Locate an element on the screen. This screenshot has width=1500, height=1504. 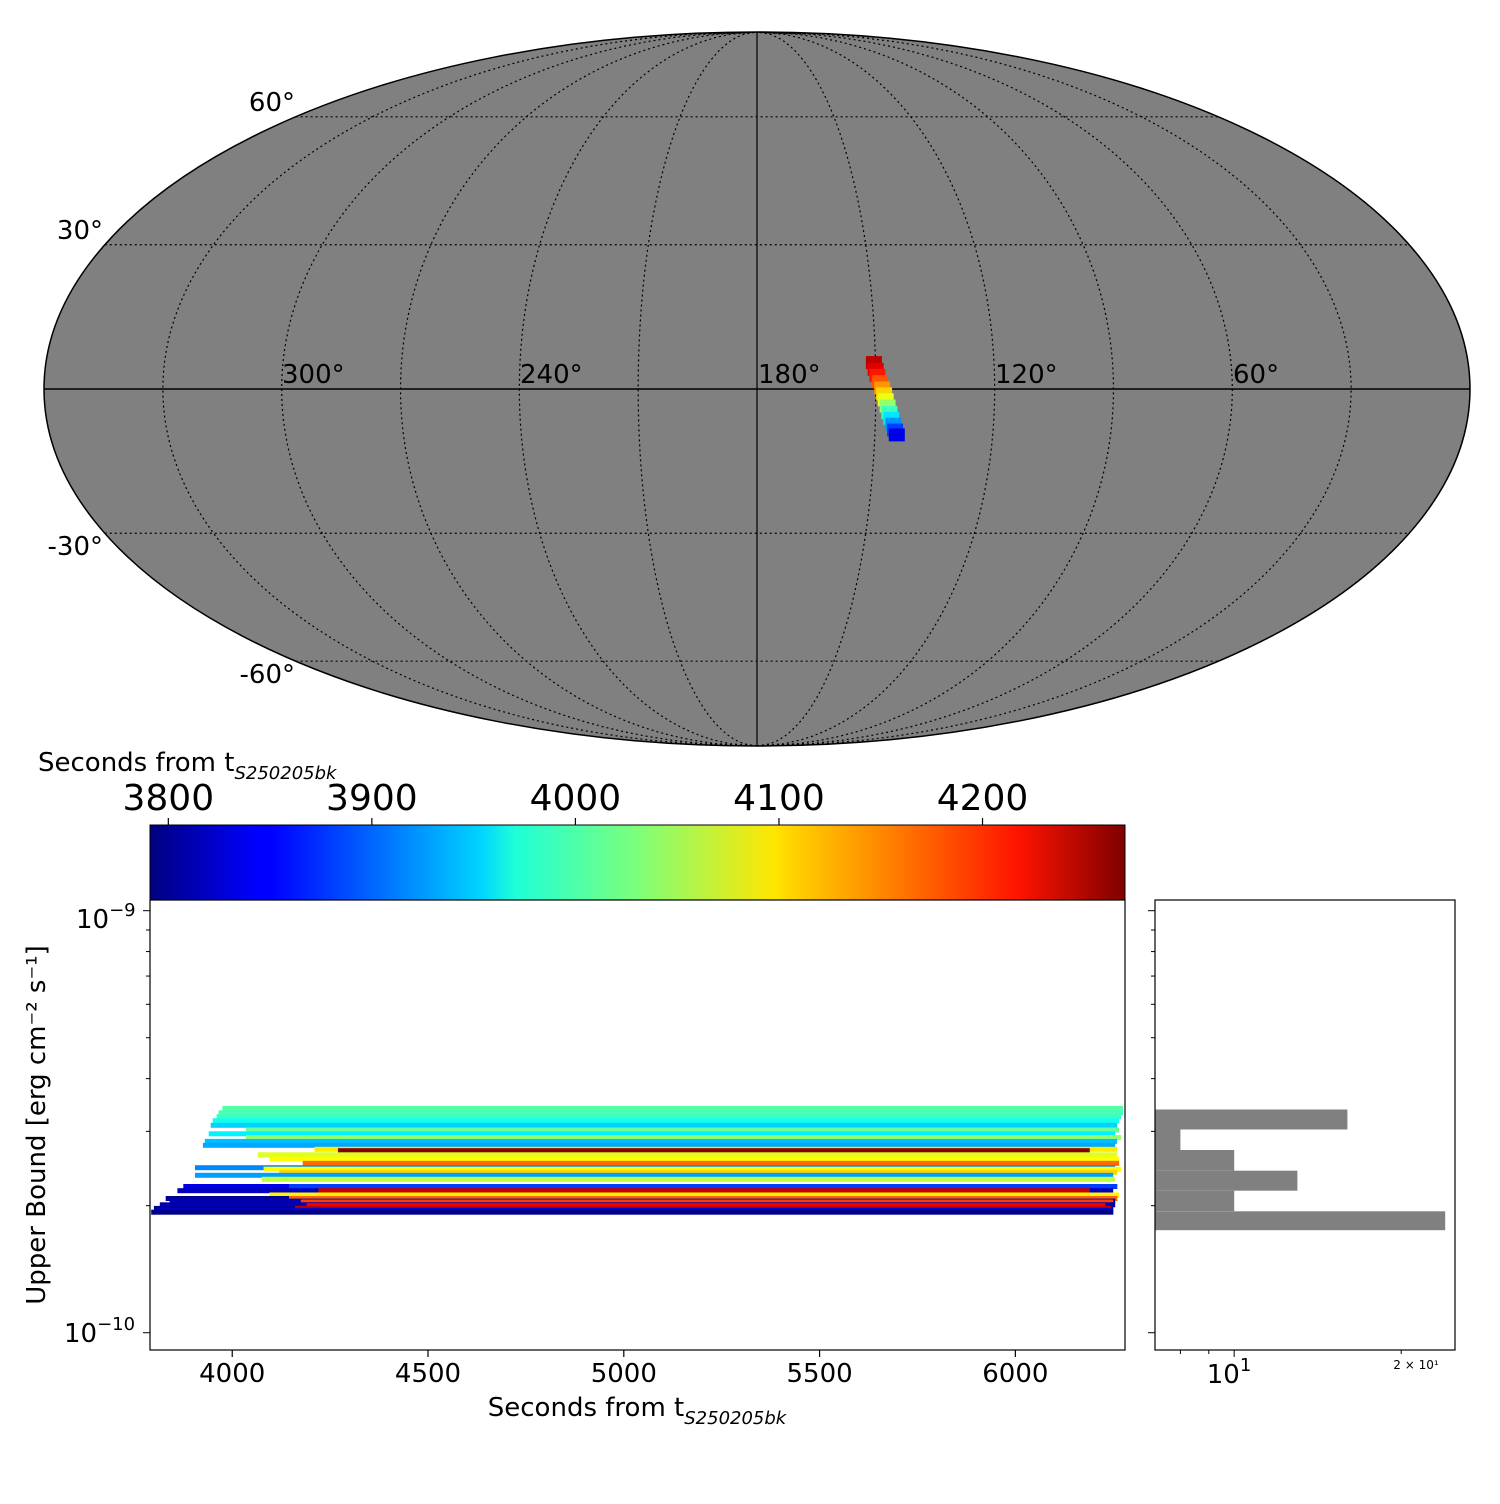
colorbar-tick-label: 4200 is located at coordinates (983, 798).